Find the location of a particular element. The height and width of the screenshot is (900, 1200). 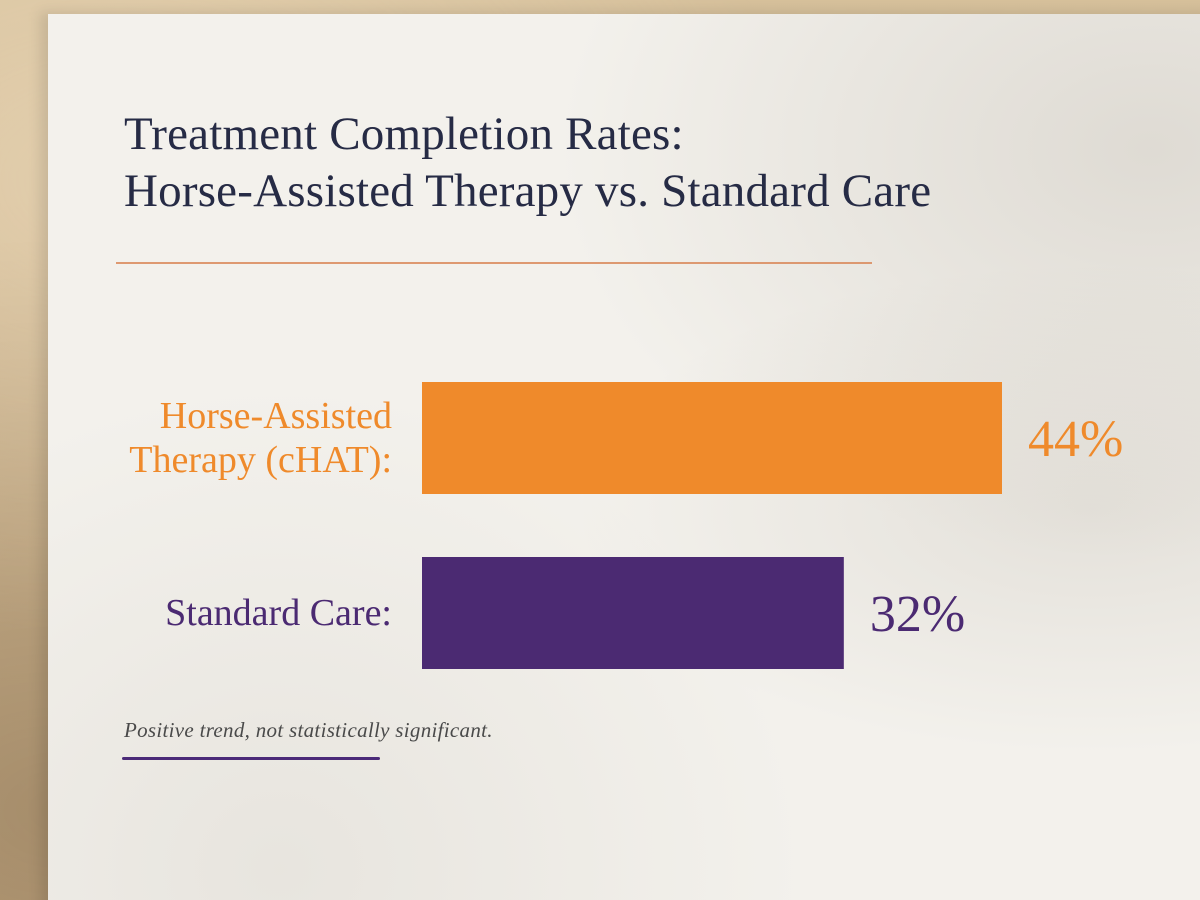

category-label-line: Standard Care: is located at coordinates (278, 613).